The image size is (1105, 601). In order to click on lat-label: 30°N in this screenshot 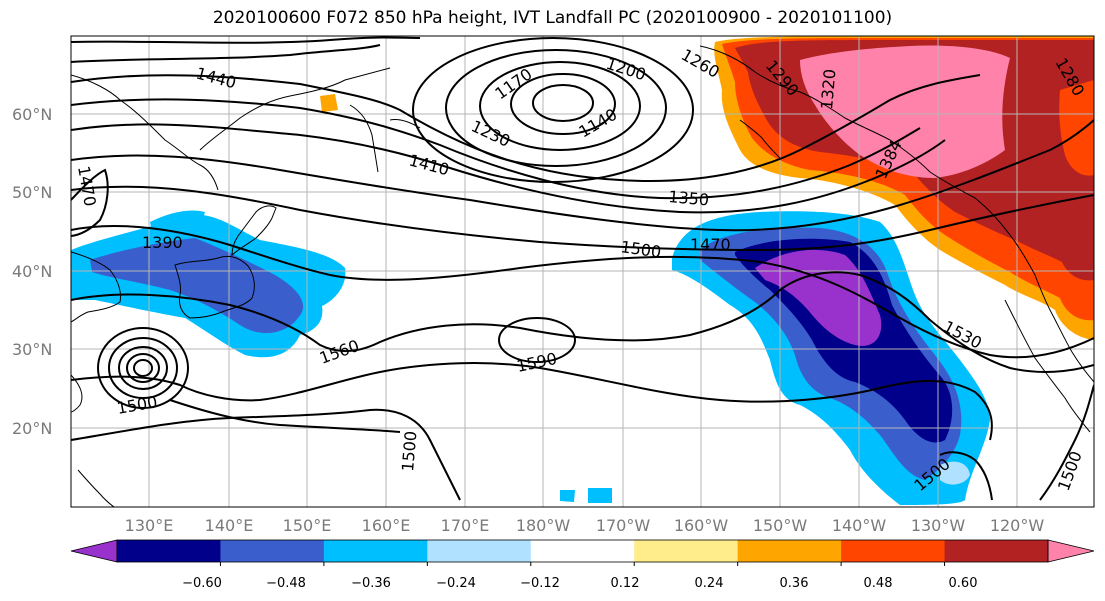, I will do `click(32, 349)`.